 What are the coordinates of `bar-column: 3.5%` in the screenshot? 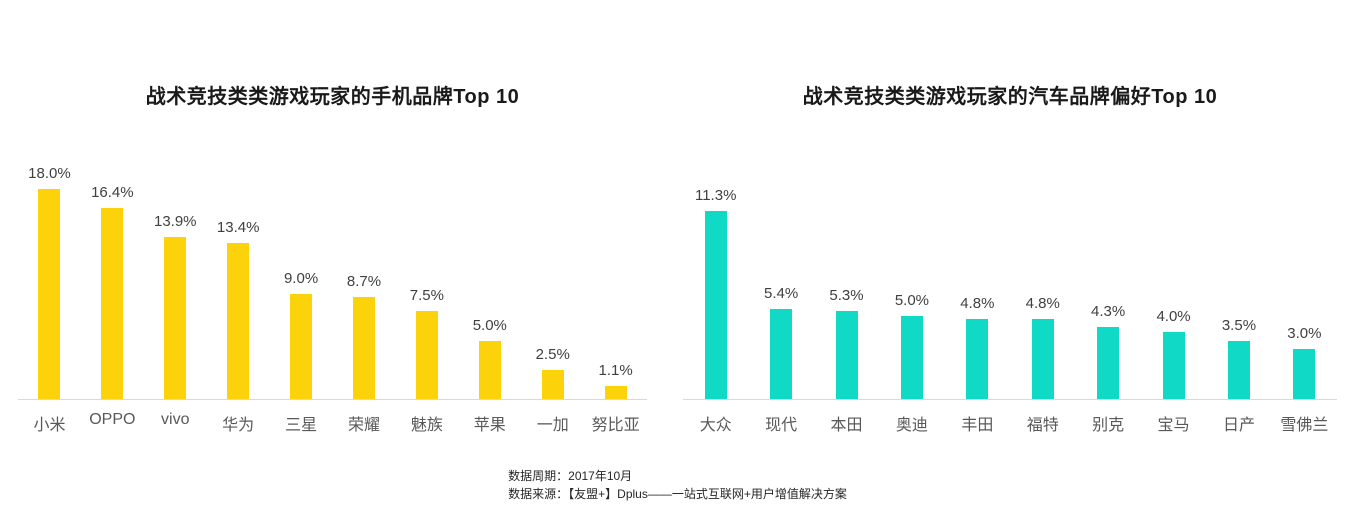 It's located at (1238, 277).